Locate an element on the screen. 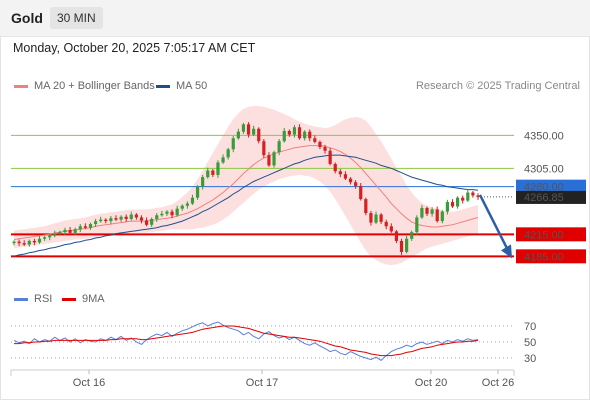 This screenshot has width=590, height=400. x-tick-label: Oct 20 is located at coordinates (431, 383).